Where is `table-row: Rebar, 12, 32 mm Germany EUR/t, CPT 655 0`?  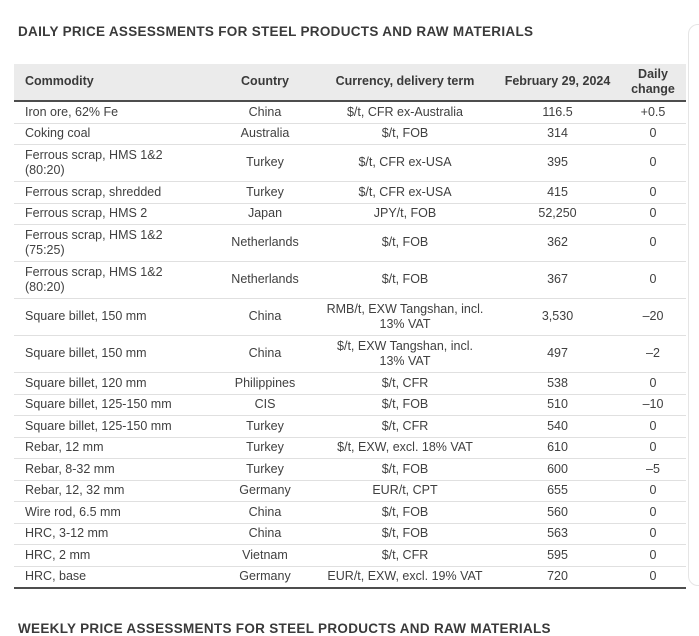
table-row: Rebar, 12, 32 mm Germany EUR/t, CPT 655 0 is located at coordinates (350, 491).